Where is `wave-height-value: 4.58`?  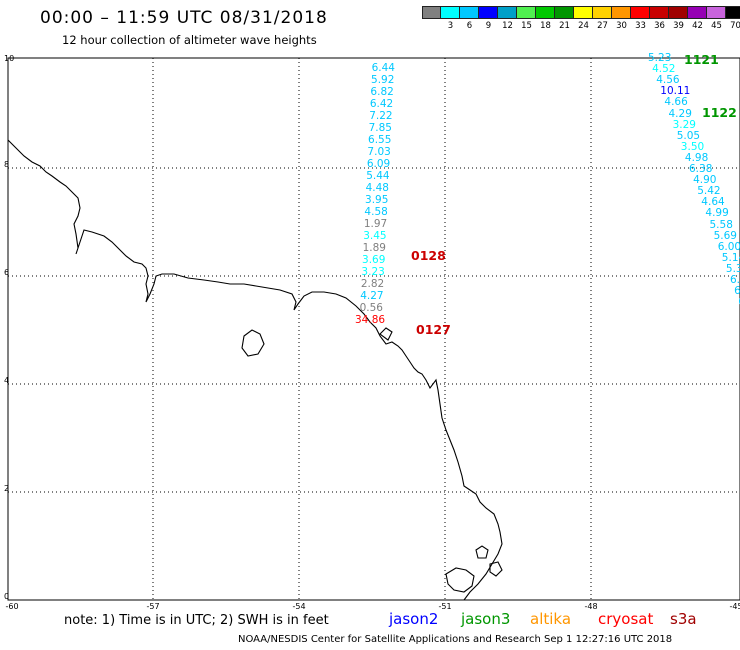
wave-height-value: 4.58 is located at coordinates (376, 212).